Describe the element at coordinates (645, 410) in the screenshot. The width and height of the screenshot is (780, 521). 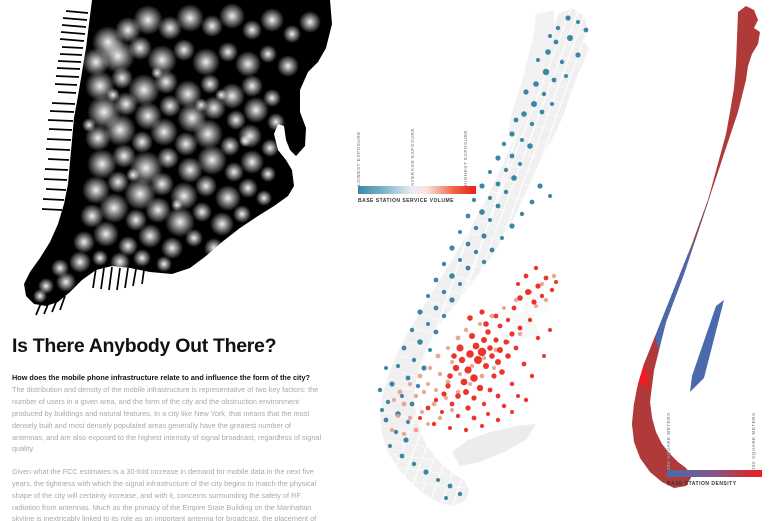
I see `region-financial-district` at that location.